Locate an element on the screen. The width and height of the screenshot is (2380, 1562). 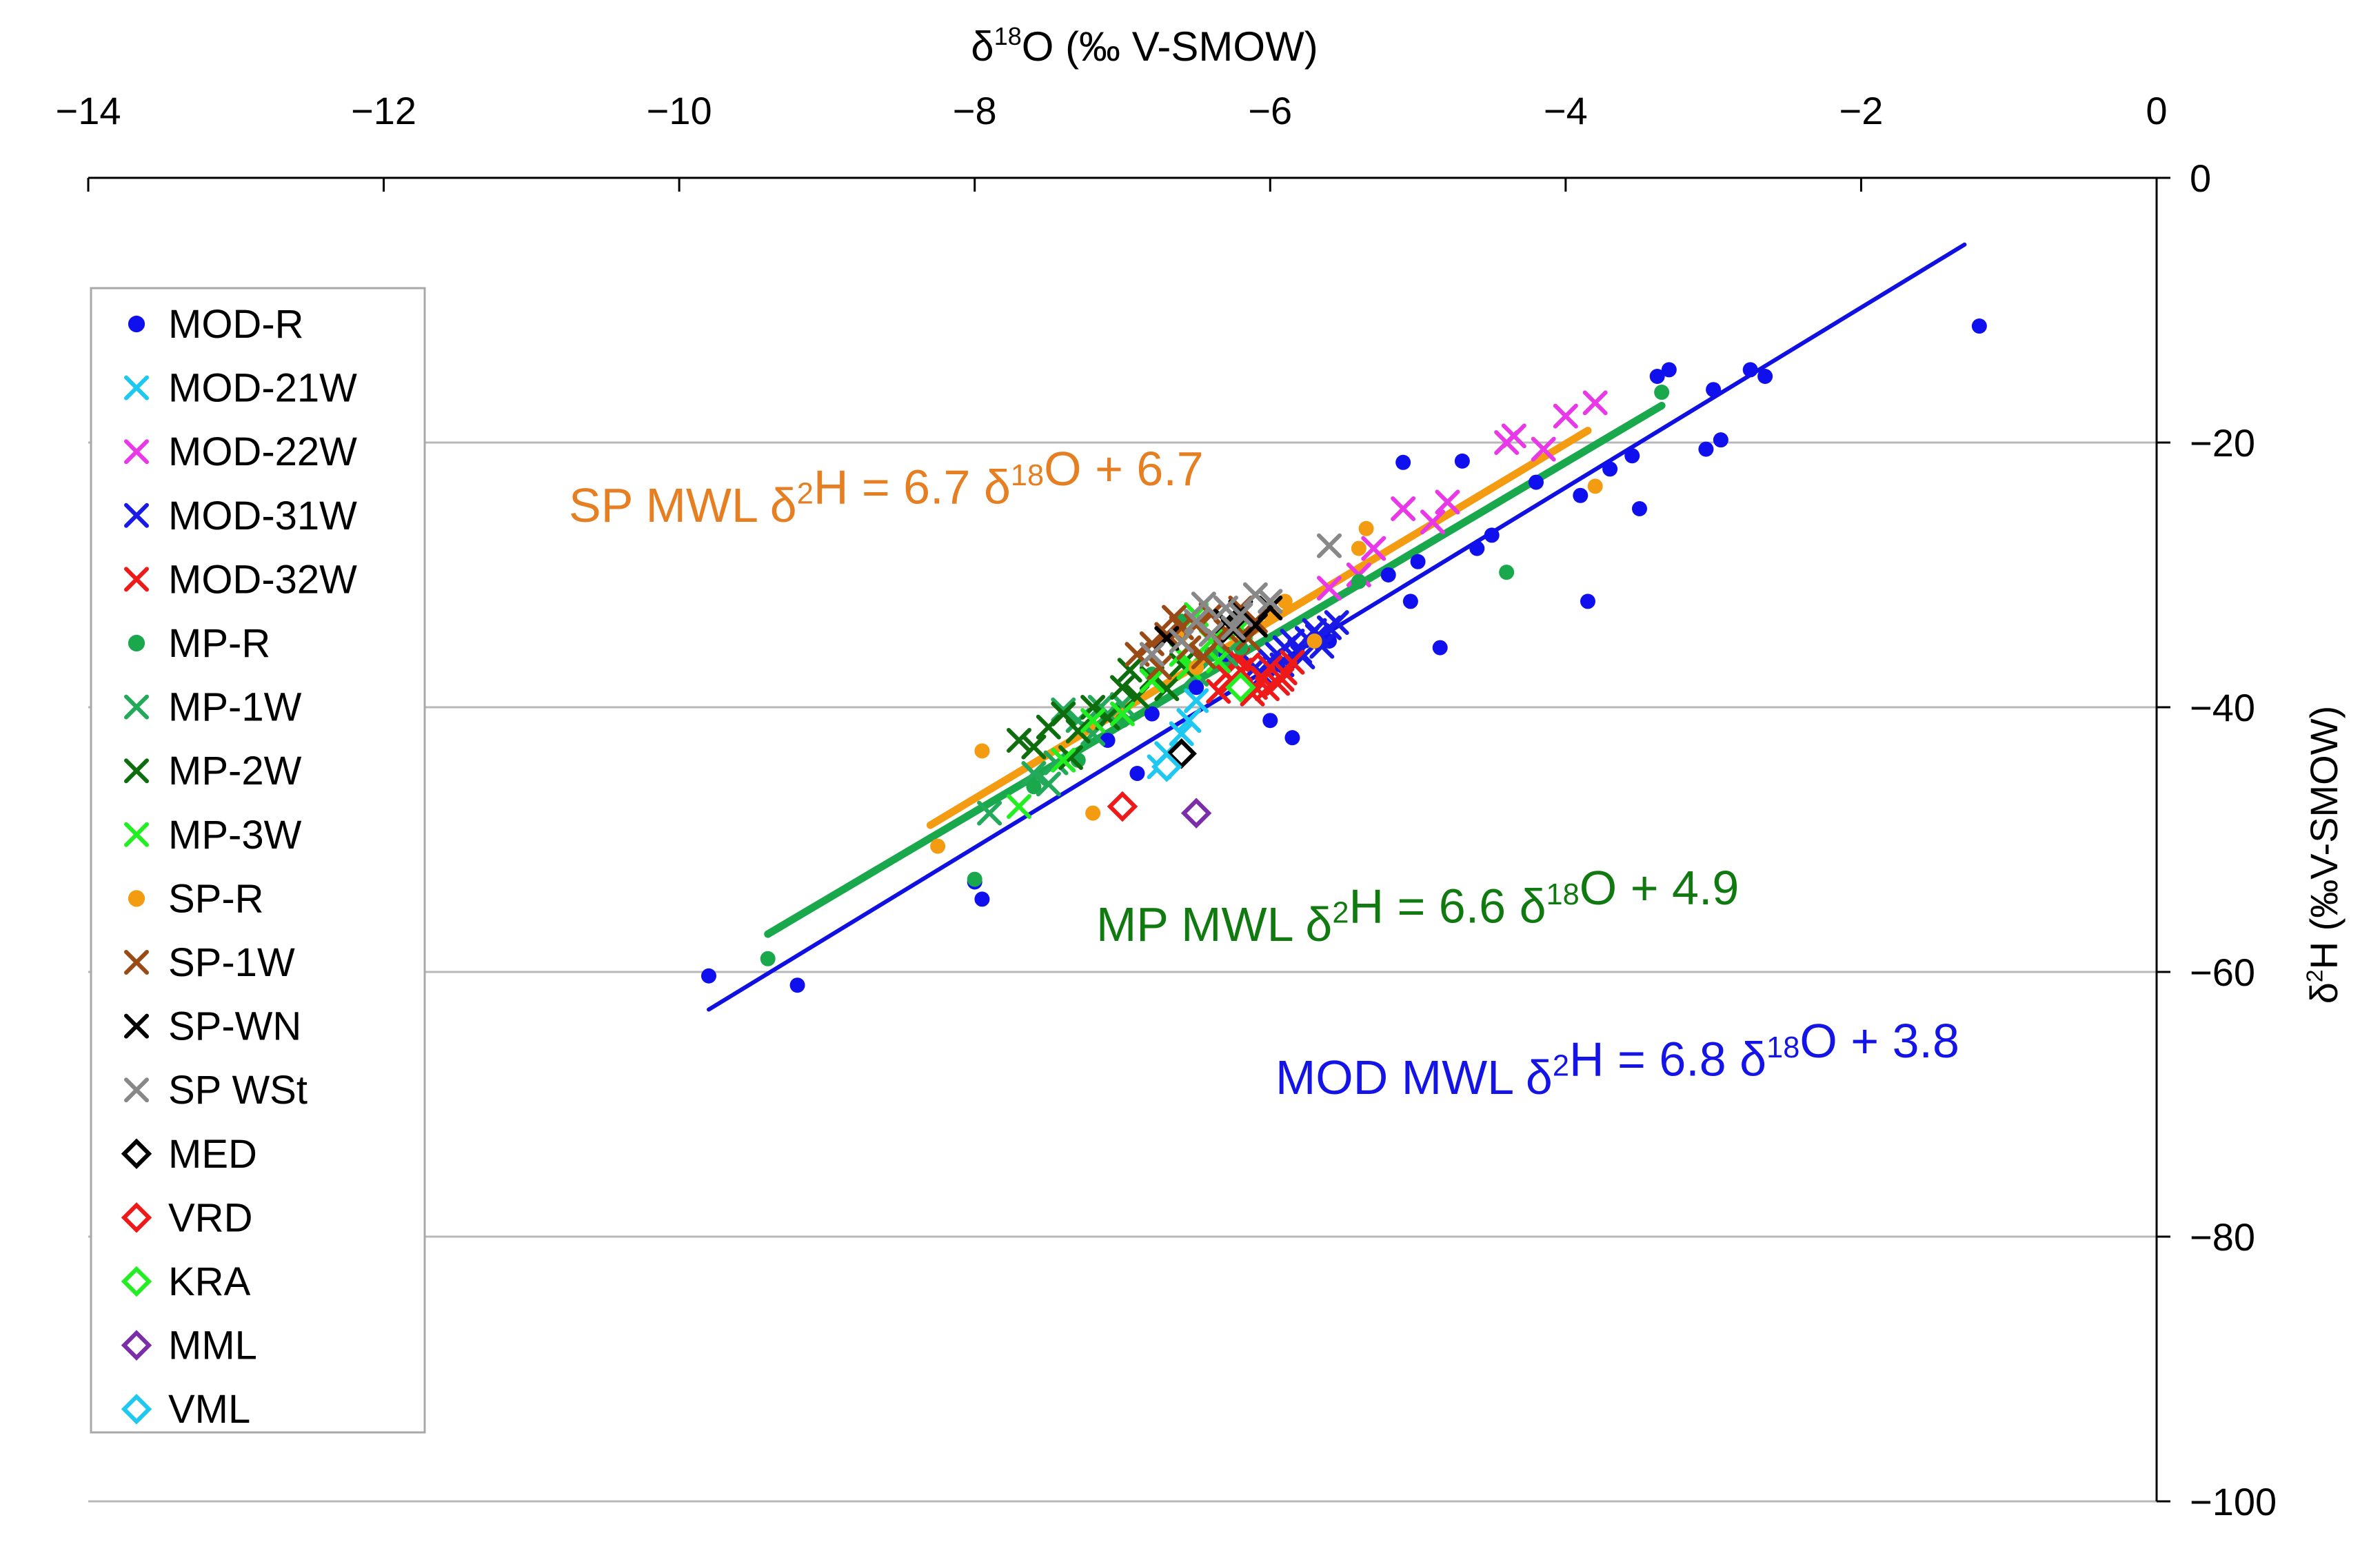
legend-item-mod-31w: MOD-31W is located at coordinates (240, 516).